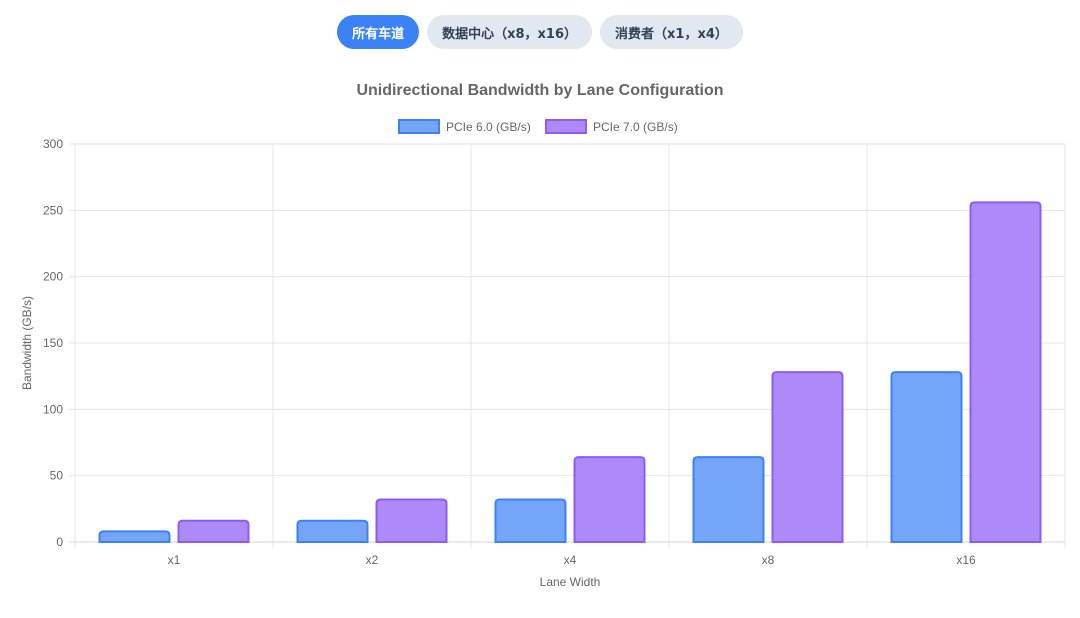 This screenshot has width=1080, height=618. Describe the element at coordinates (59, 542) in the screenshot. I see `y-tick-label: 0` at that location.